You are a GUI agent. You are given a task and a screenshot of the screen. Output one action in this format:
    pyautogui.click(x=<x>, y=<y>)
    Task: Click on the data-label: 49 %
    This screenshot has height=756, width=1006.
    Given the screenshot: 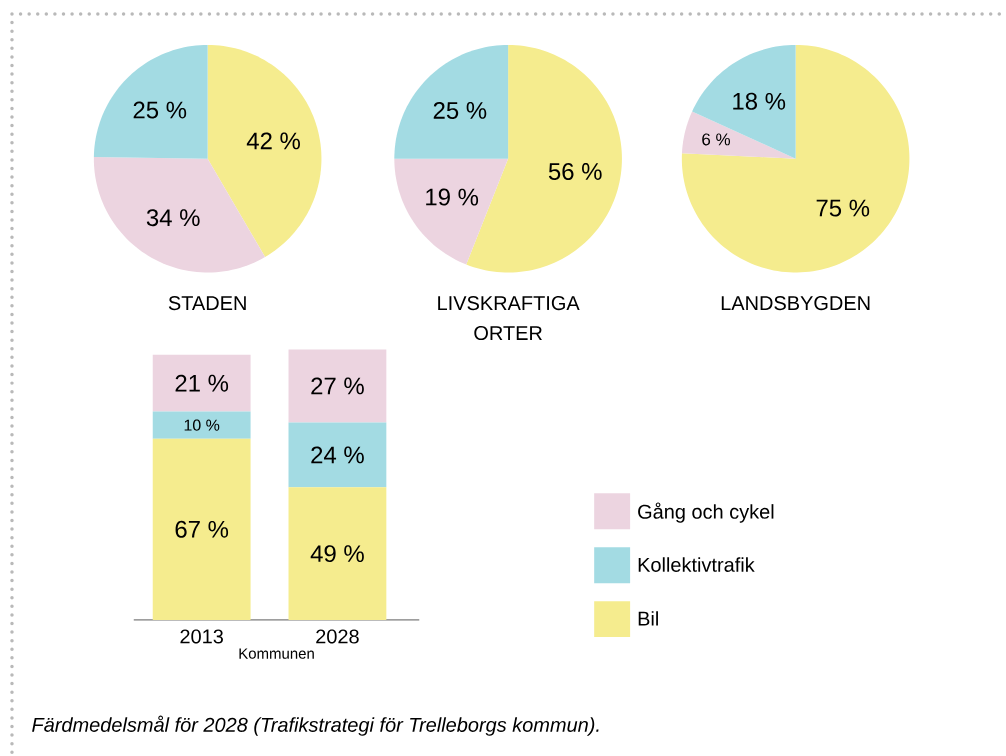 What is the action you would take?
    pyautogui.click(x=337, y=553)
    